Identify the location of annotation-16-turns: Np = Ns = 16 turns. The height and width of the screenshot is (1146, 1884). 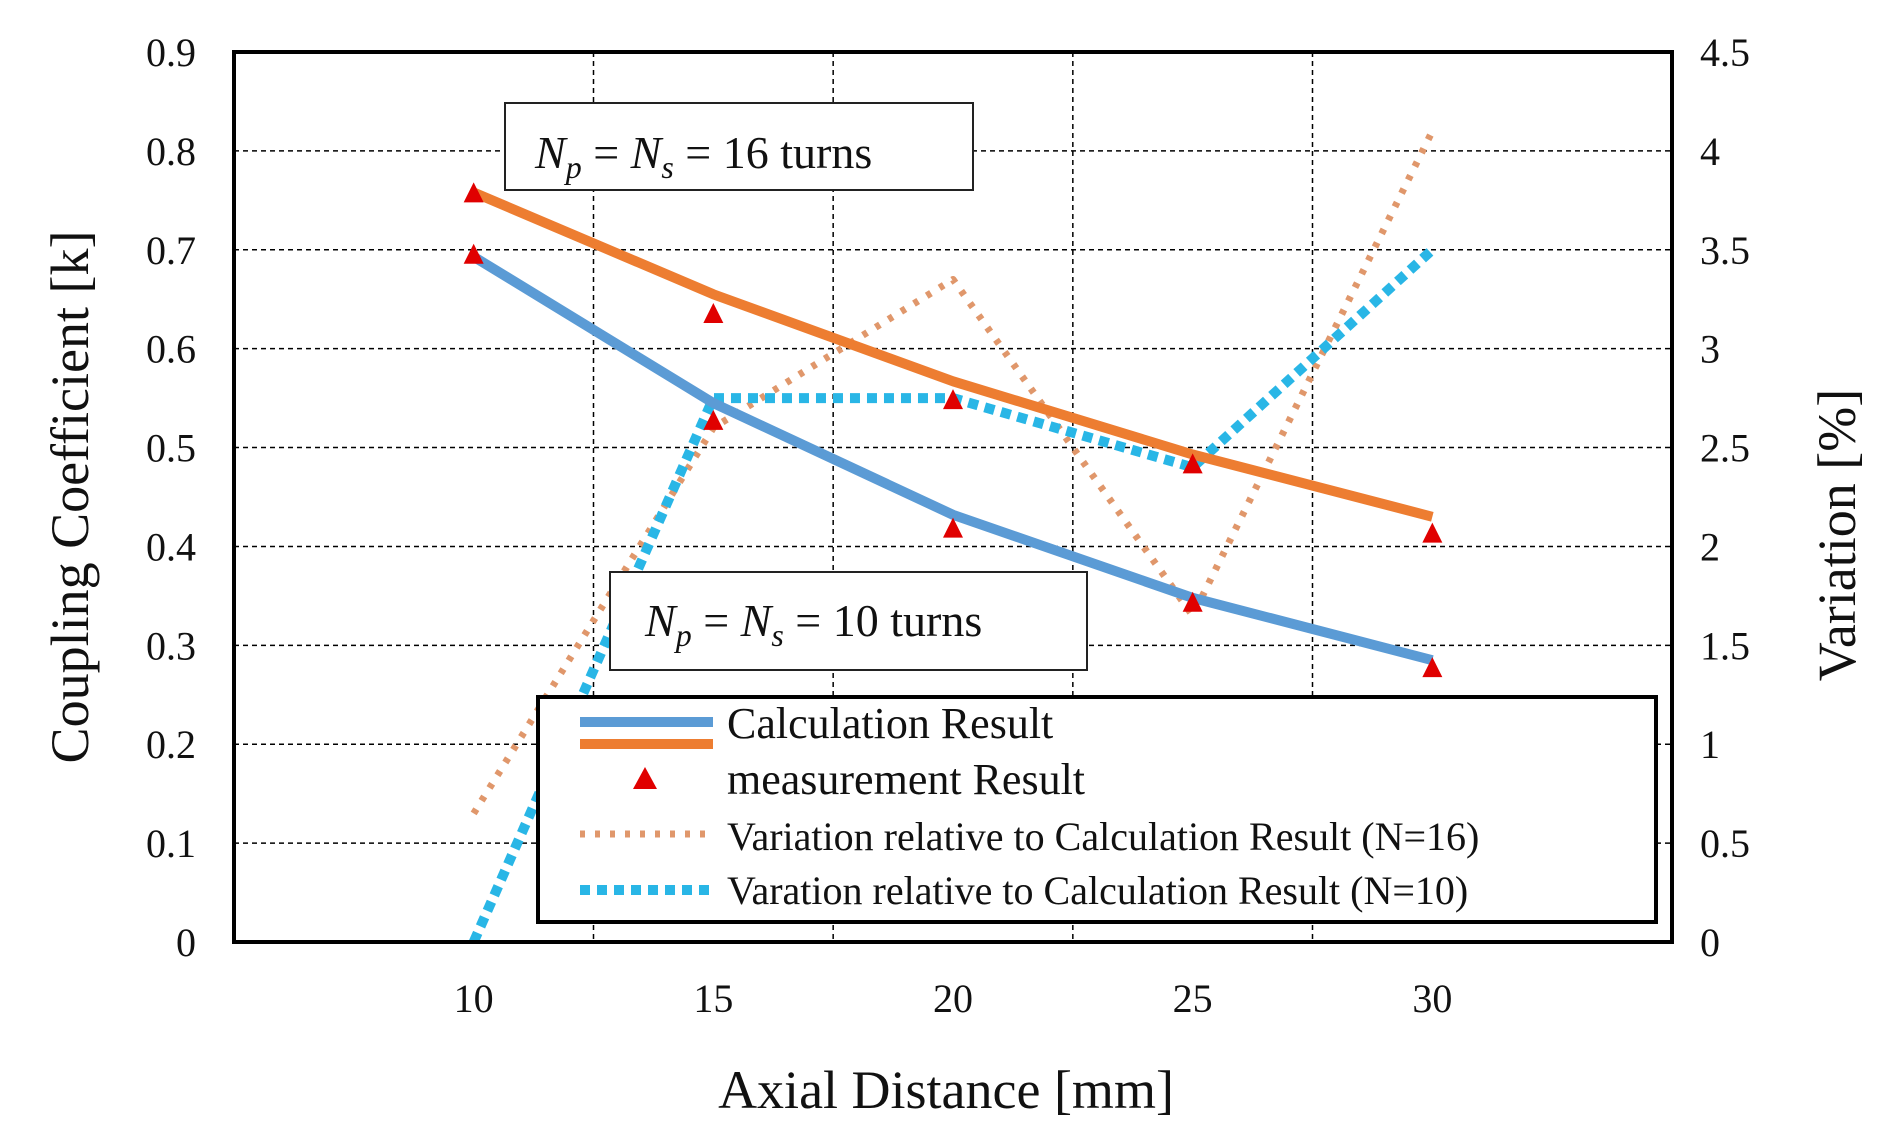
(739, 146).